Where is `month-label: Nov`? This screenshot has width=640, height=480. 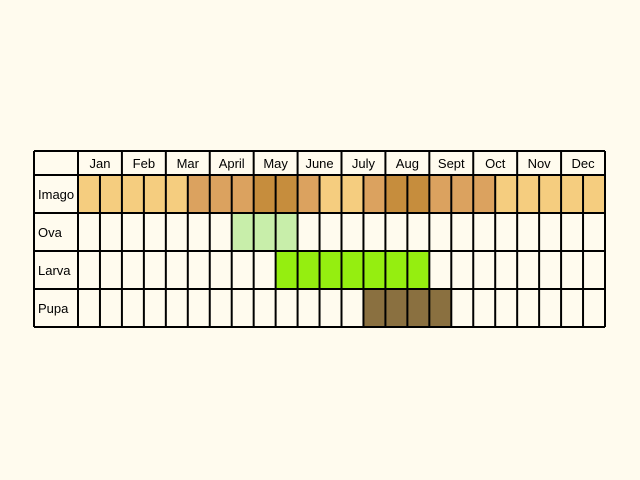 month-label: Nov is located at coordinates (540, 163).